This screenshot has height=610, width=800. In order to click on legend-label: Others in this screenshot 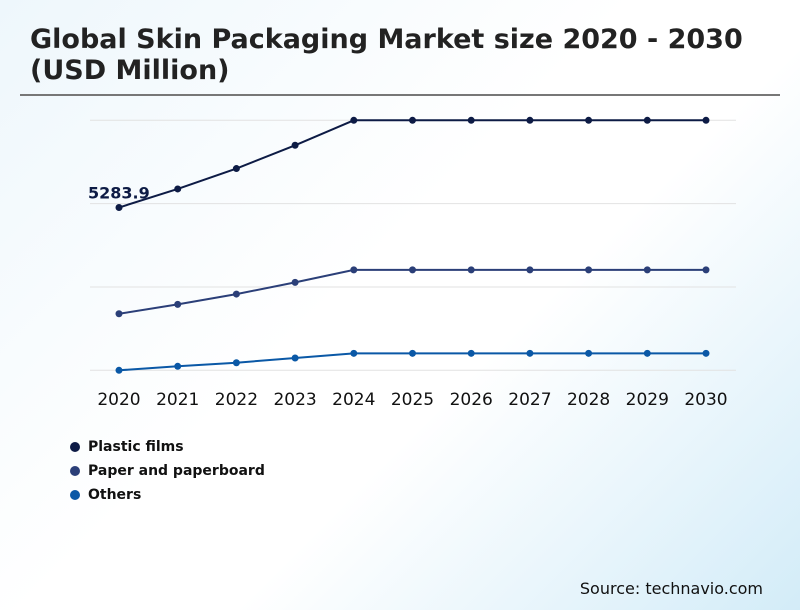, I will do `click(115, 495)`.